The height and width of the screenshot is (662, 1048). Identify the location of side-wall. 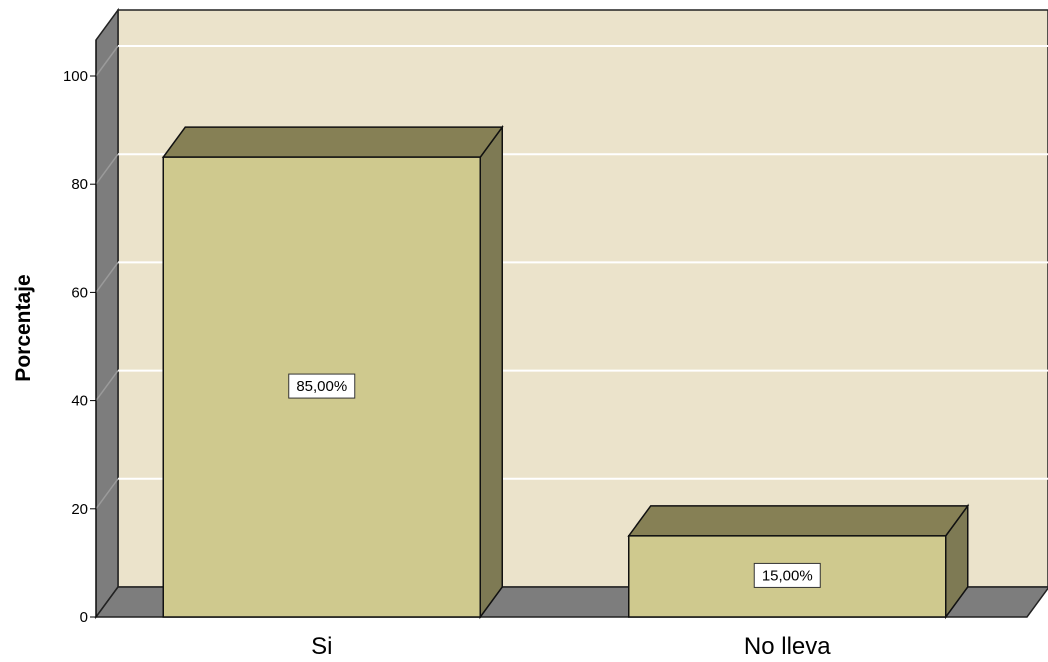
(107, 313).